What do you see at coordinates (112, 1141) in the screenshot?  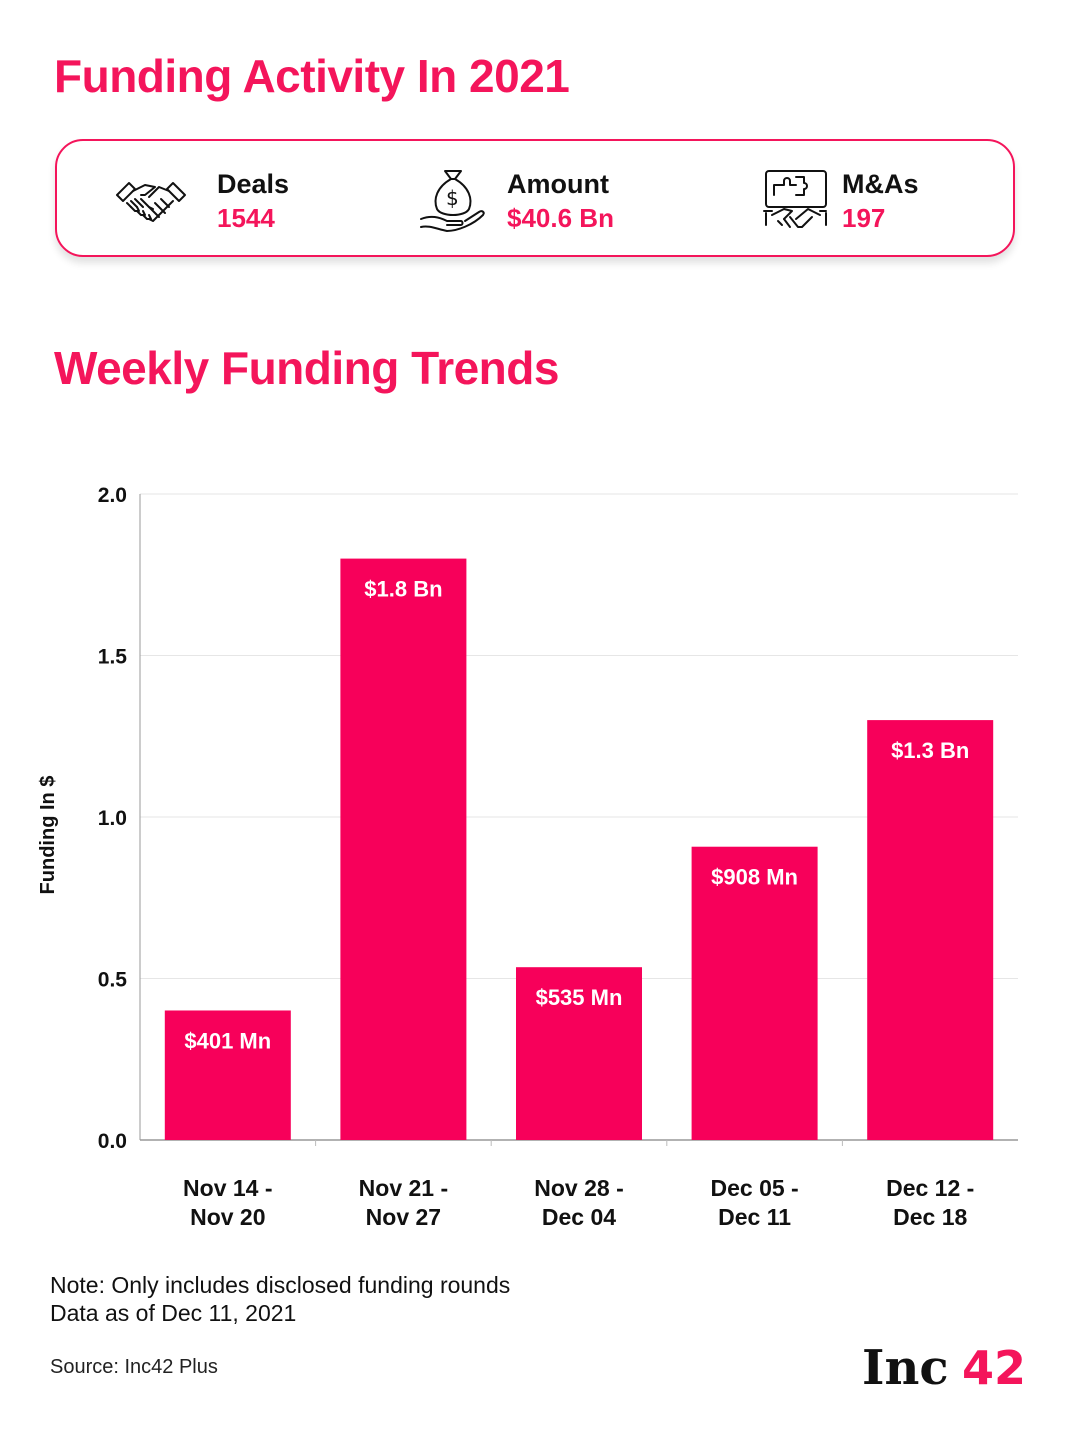 I see `y-tick-label: 0.0` at bounding box center [112, 1141].